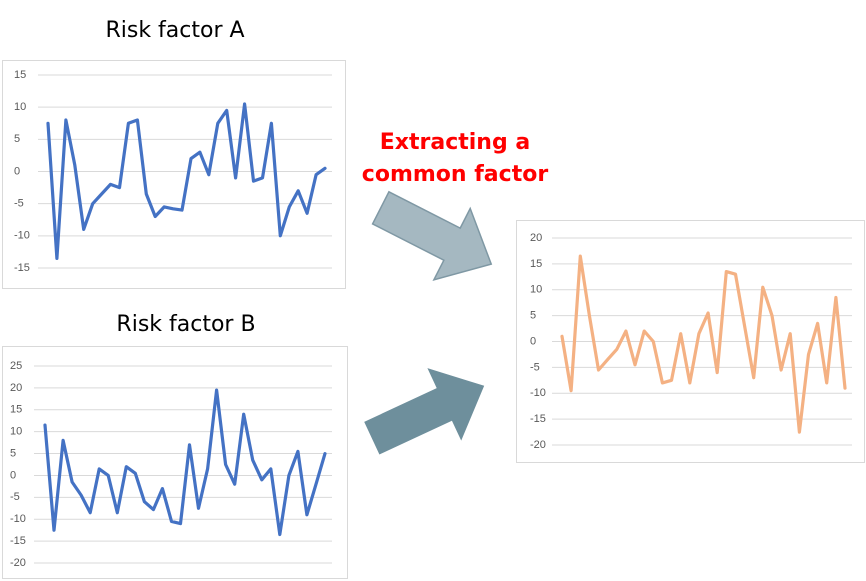 This screenshot has height=581, width=866. What do you see at coordinates (455, 142) in the screenshot?
I see `annotation: Extracting a` at bounding box center [455, 142].